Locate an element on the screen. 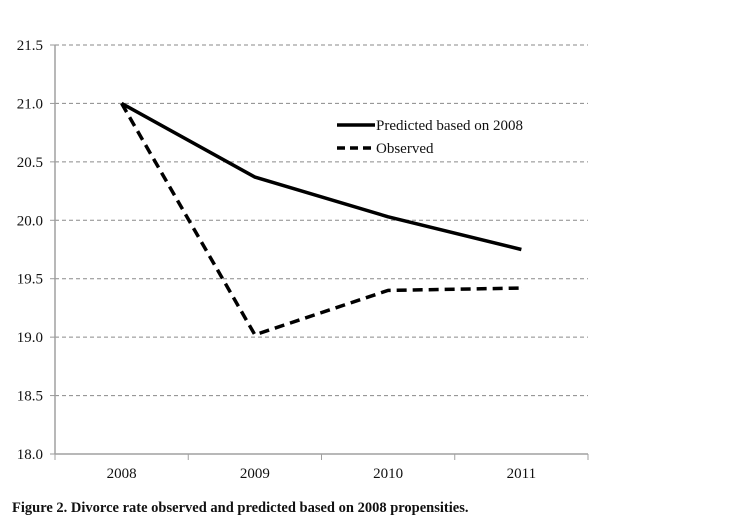 This screenshot has width=746, height=528. y-tick-label: 19.0 is located at coordinates (30, 338).